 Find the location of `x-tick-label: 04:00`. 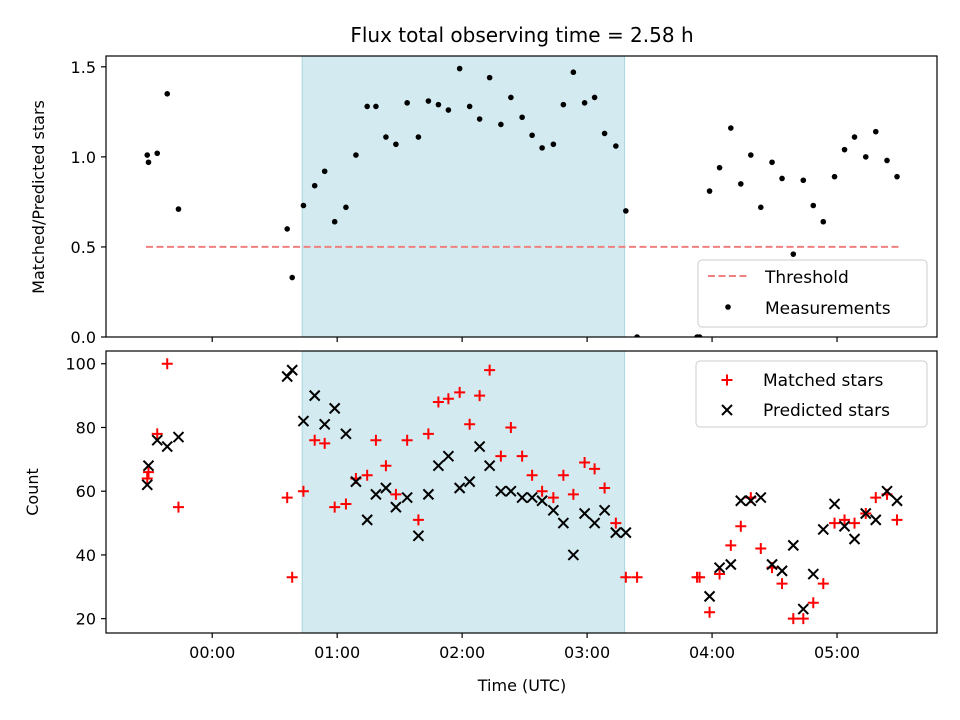

x-tick-label: 04:00 is located at coordinates (712, 652).